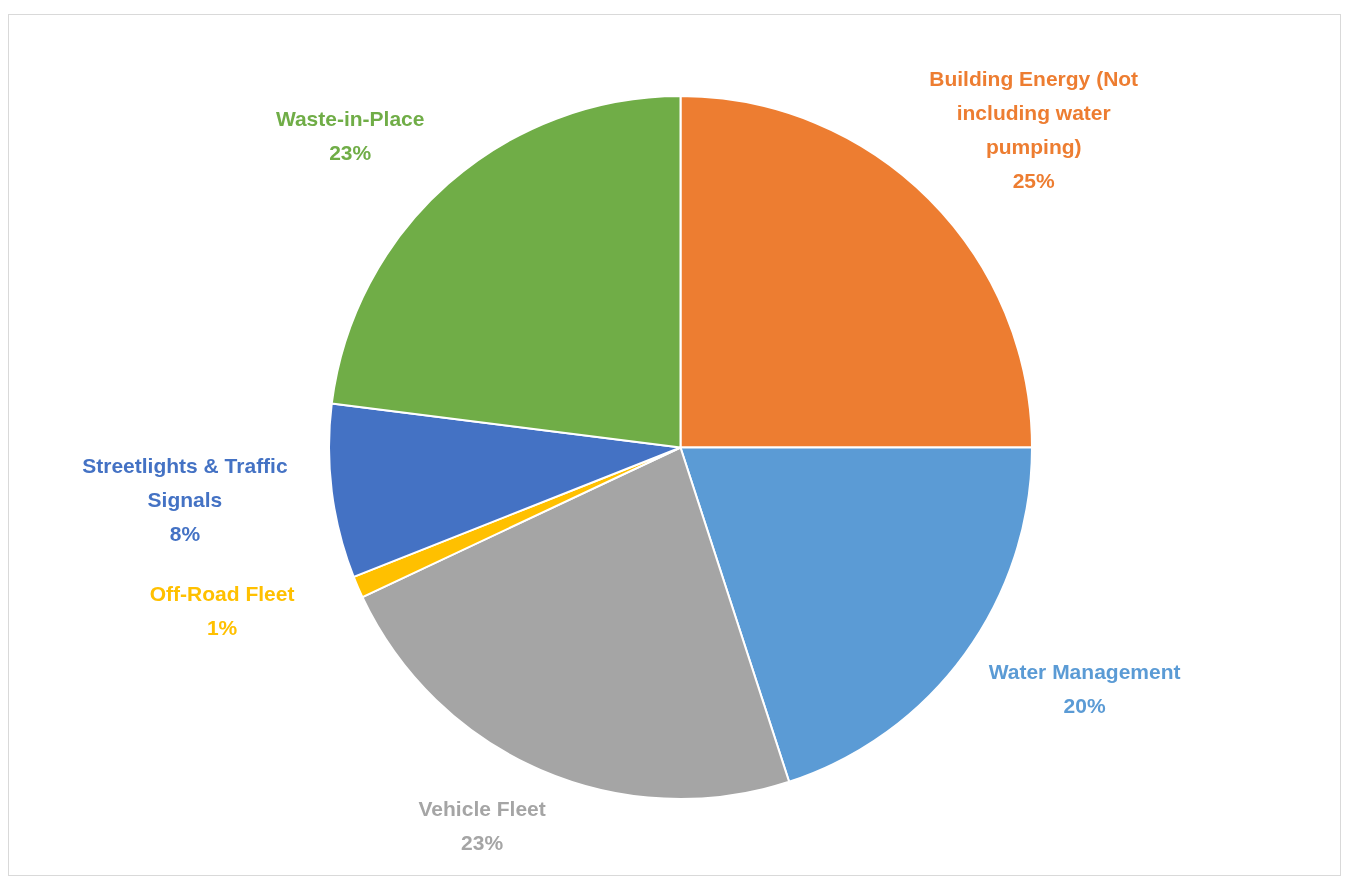 Image resolution: width=1351 pixels, height=880 pixels. Describe the element at coordinates (185, 483) in the screenshot. I see `slice-label: Streetlights & Traffic Signals` at that location.